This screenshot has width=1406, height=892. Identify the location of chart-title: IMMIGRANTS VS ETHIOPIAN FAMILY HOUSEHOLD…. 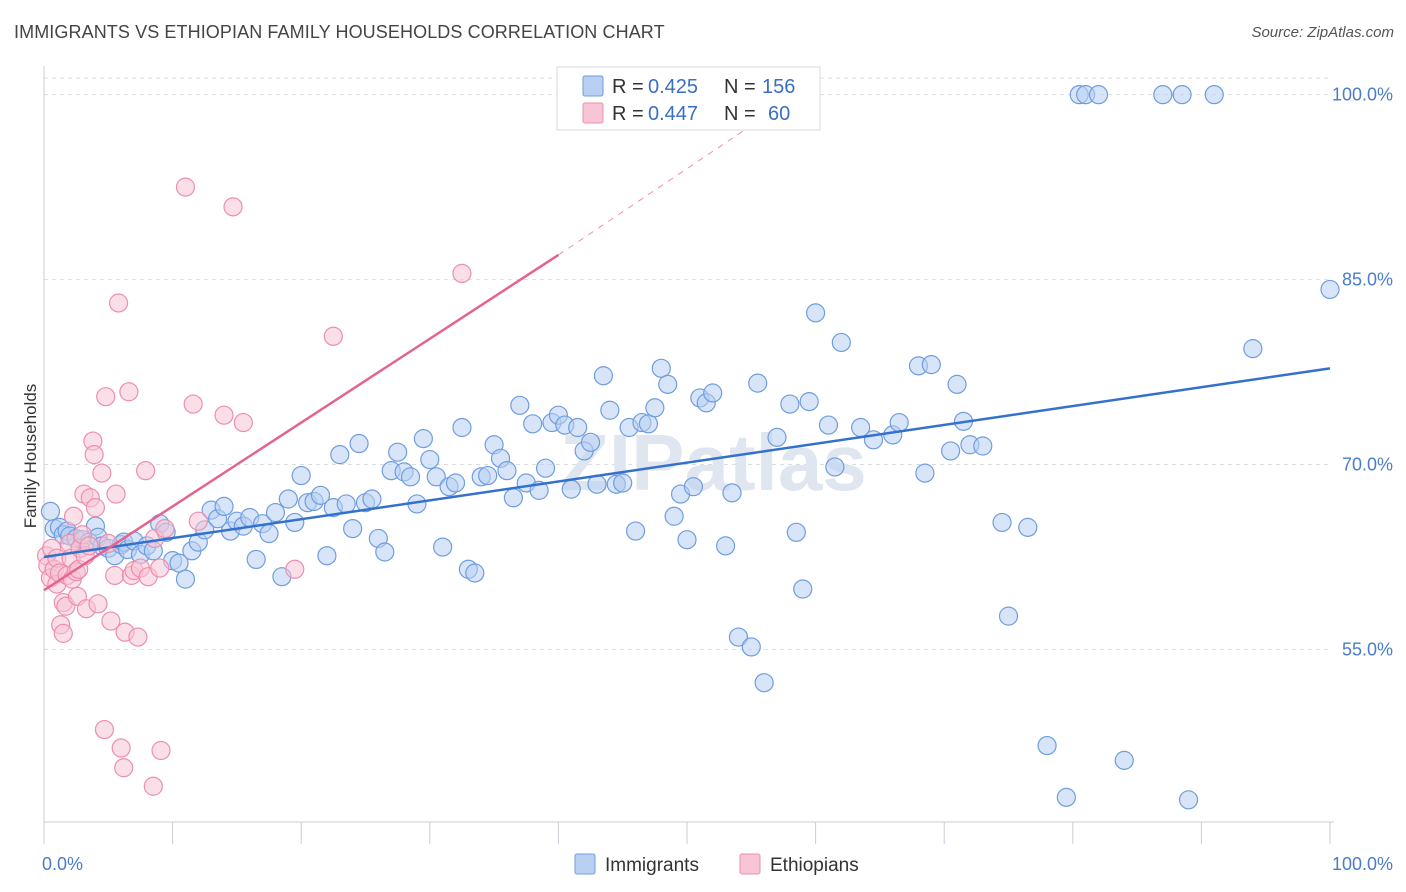
(339, 32).